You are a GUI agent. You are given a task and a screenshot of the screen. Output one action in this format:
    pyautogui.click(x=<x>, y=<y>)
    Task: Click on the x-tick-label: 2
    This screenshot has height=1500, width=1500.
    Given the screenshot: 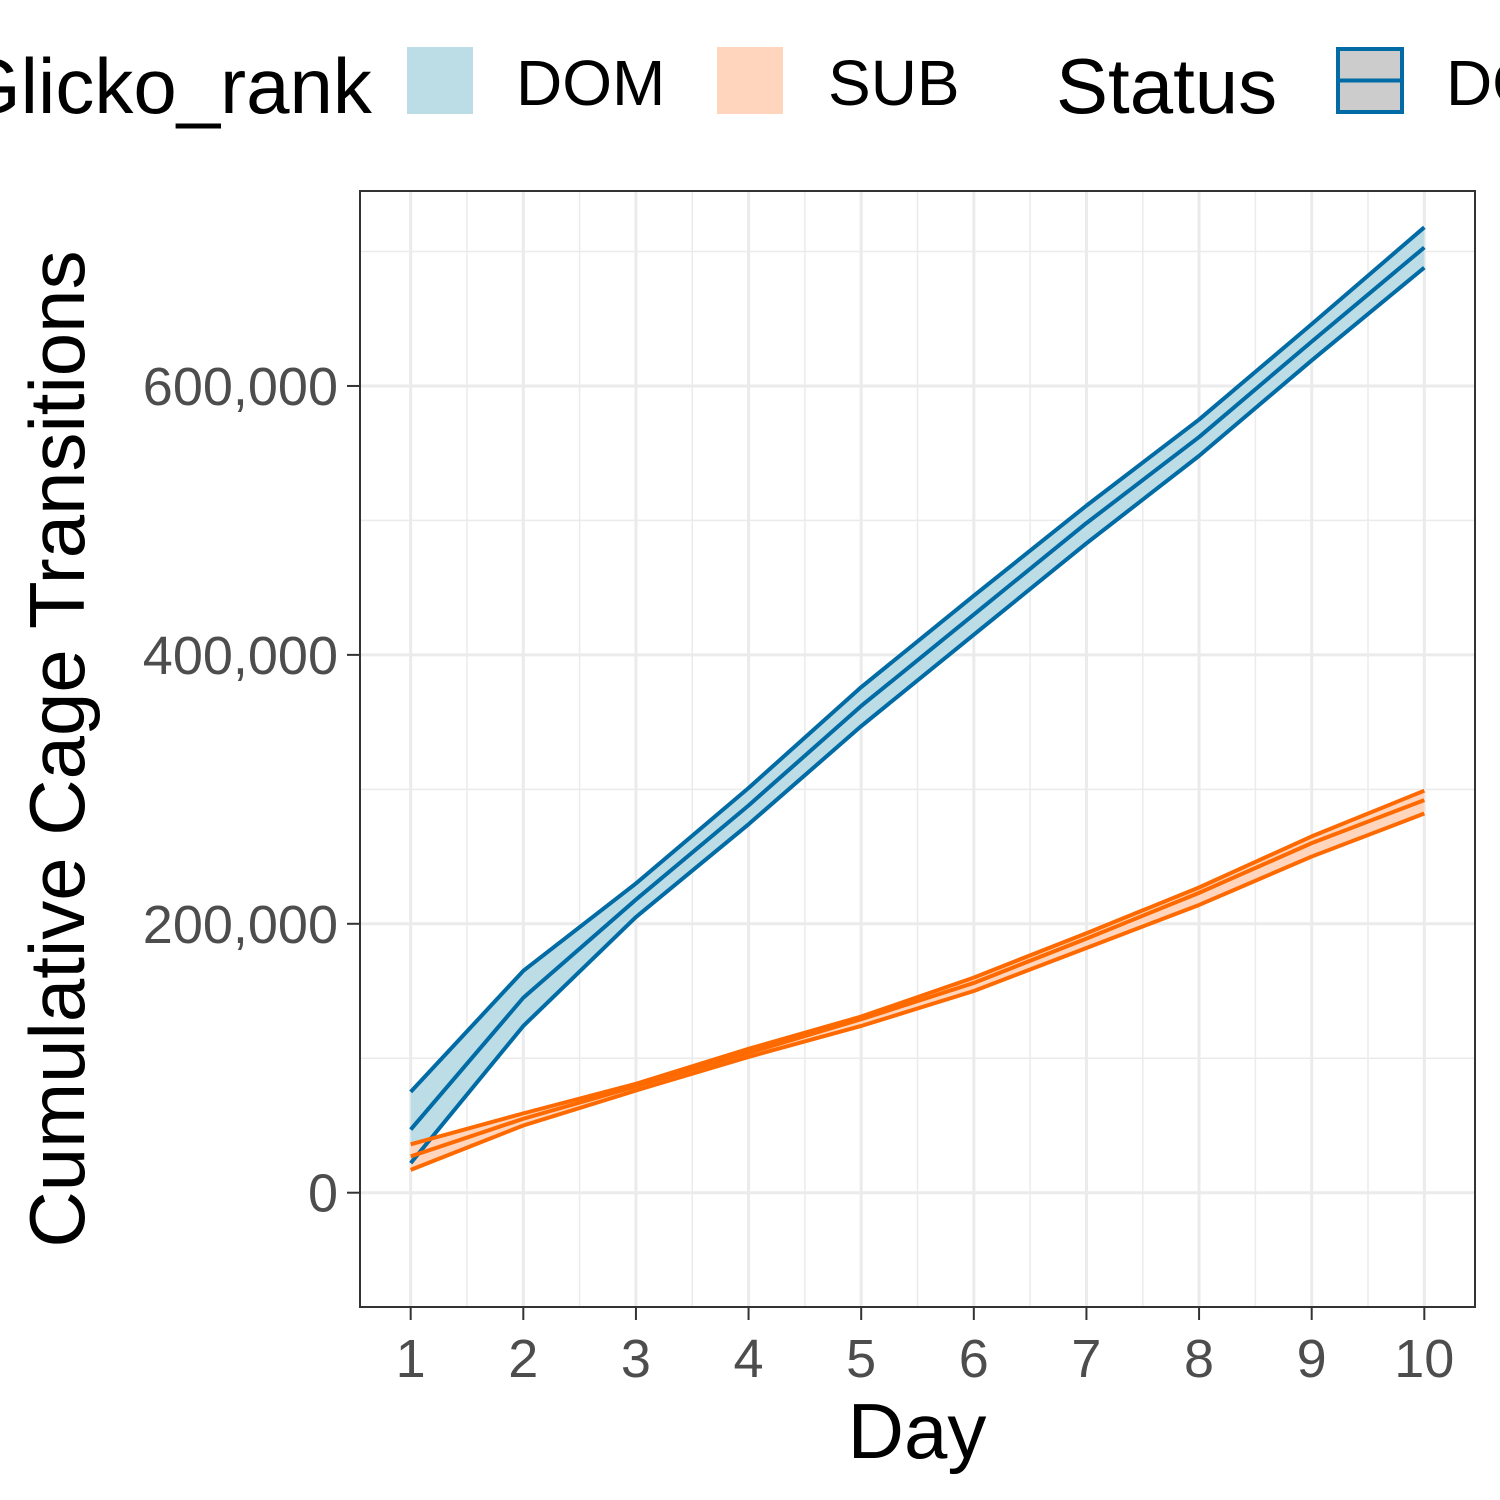 What is the action you would take?
    pyautogui.click(x=523, y=1359)
    